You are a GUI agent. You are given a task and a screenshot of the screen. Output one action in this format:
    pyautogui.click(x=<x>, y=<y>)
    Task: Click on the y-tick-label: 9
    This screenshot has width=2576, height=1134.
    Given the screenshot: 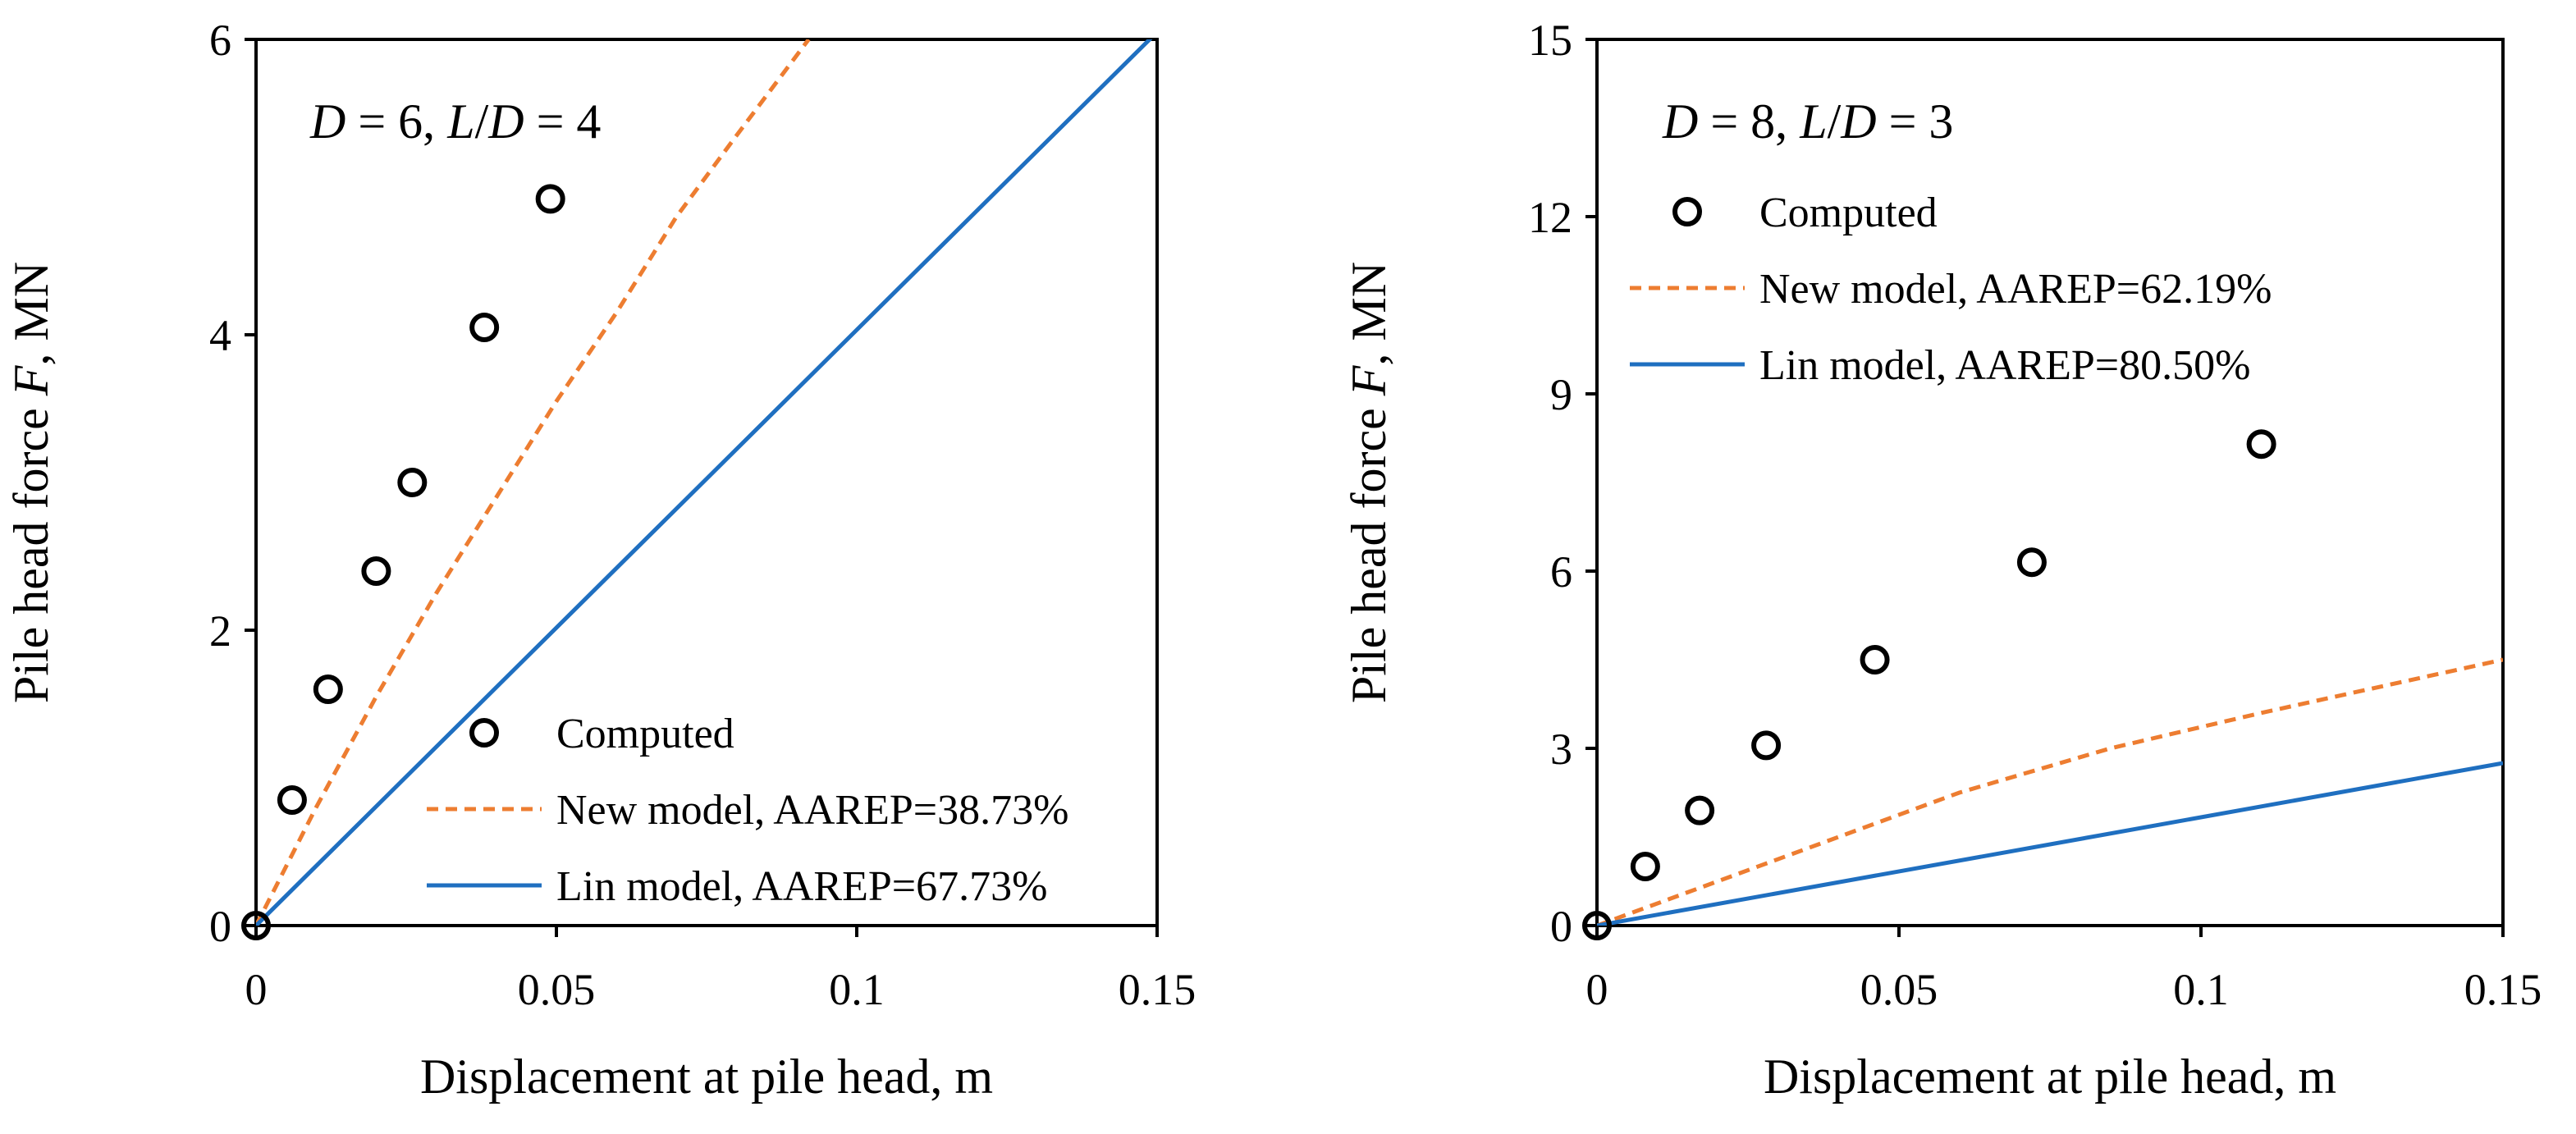 What is the action you would take?
    pyautogui.click(x=1561, y=394)
    